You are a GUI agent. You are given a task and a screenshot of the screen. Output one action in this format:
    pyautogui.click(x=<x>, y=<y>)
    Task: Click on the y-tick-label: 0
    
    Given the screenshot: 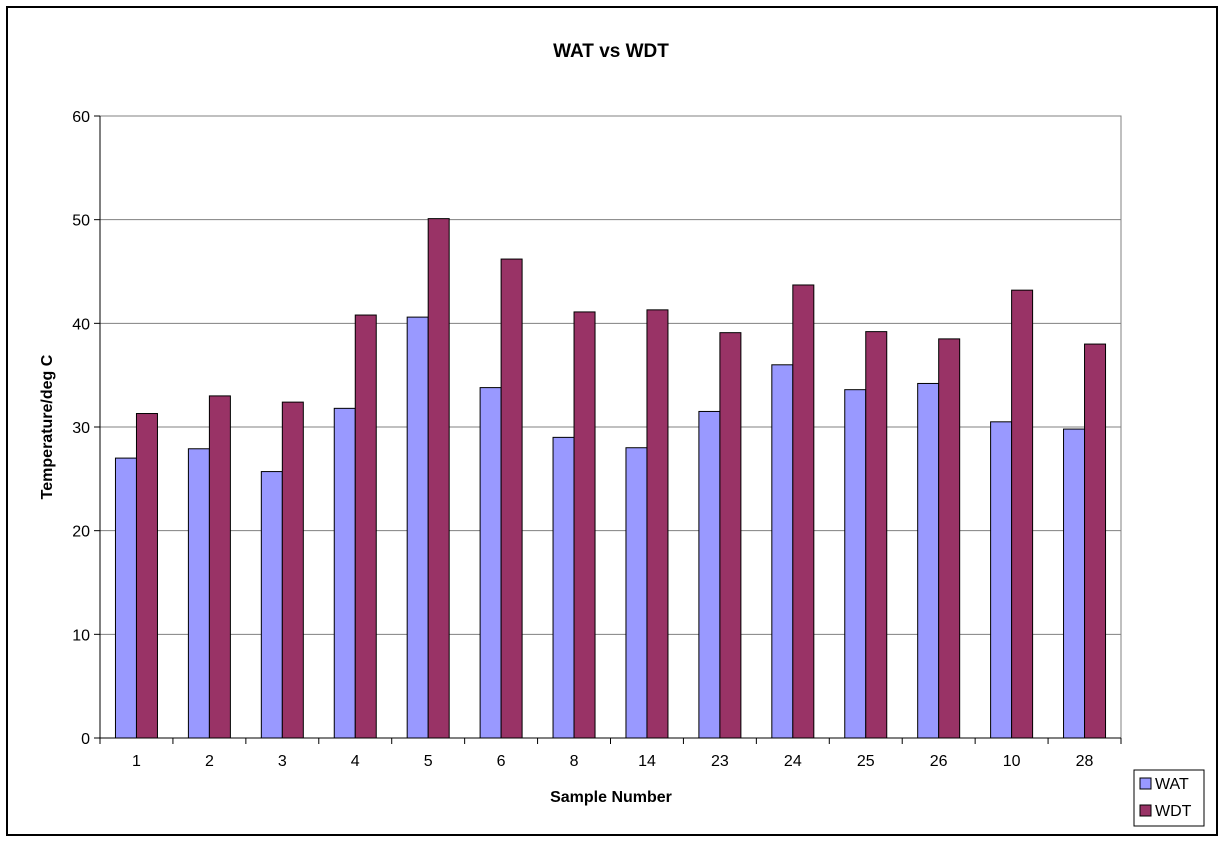 What is the action you would take?
    pyautogui.click(x=85, y=739)
    